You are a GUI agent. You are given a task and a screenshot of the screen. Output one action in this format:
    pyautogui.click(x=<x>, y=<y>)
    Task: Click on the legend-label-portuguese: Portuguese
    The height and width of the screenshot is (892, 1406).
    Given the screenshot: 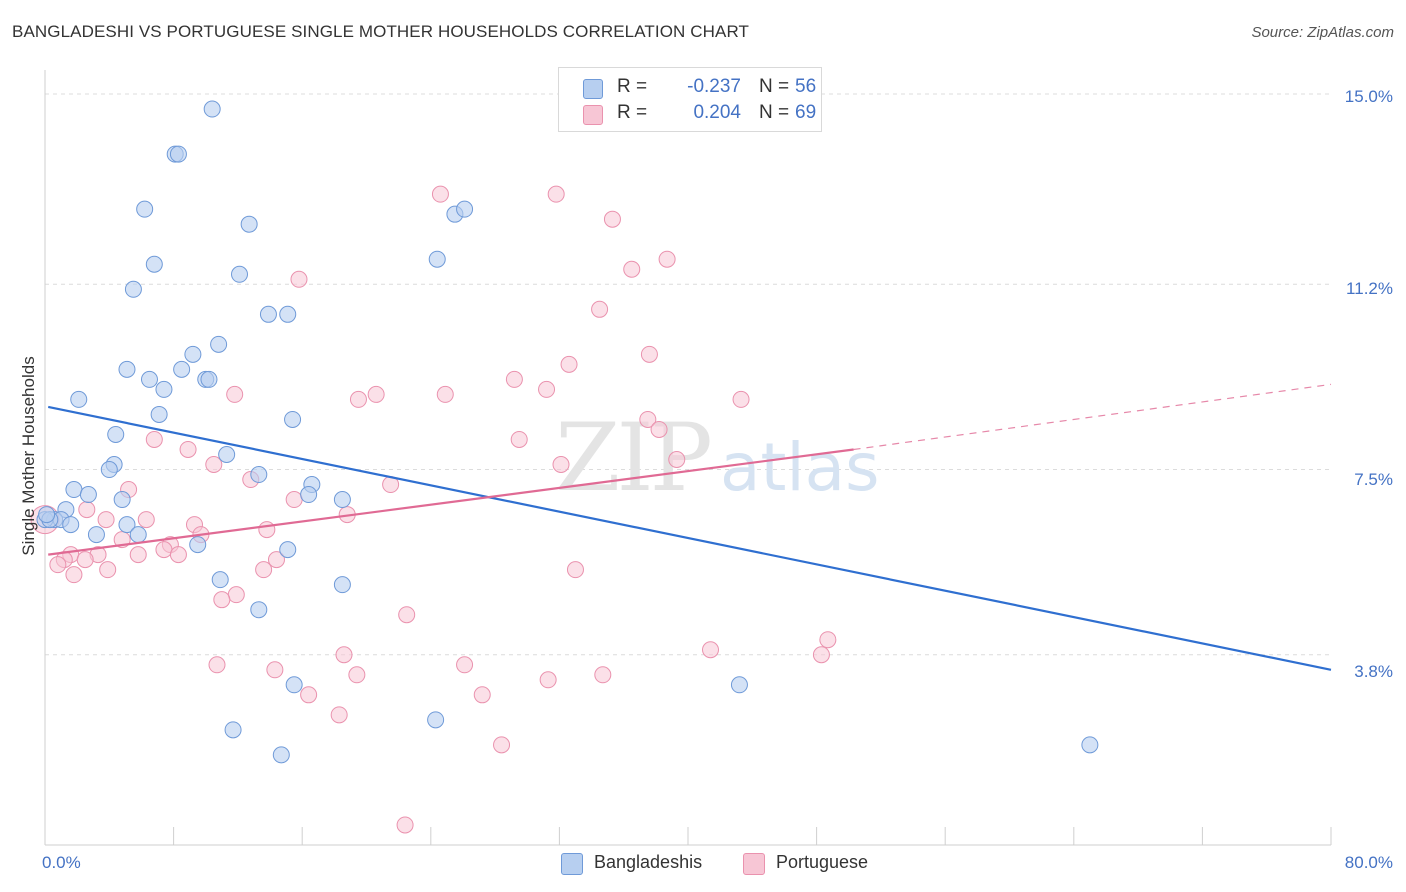 What is the action you would take?
    pyautogui.click(x=822, y=862)
    